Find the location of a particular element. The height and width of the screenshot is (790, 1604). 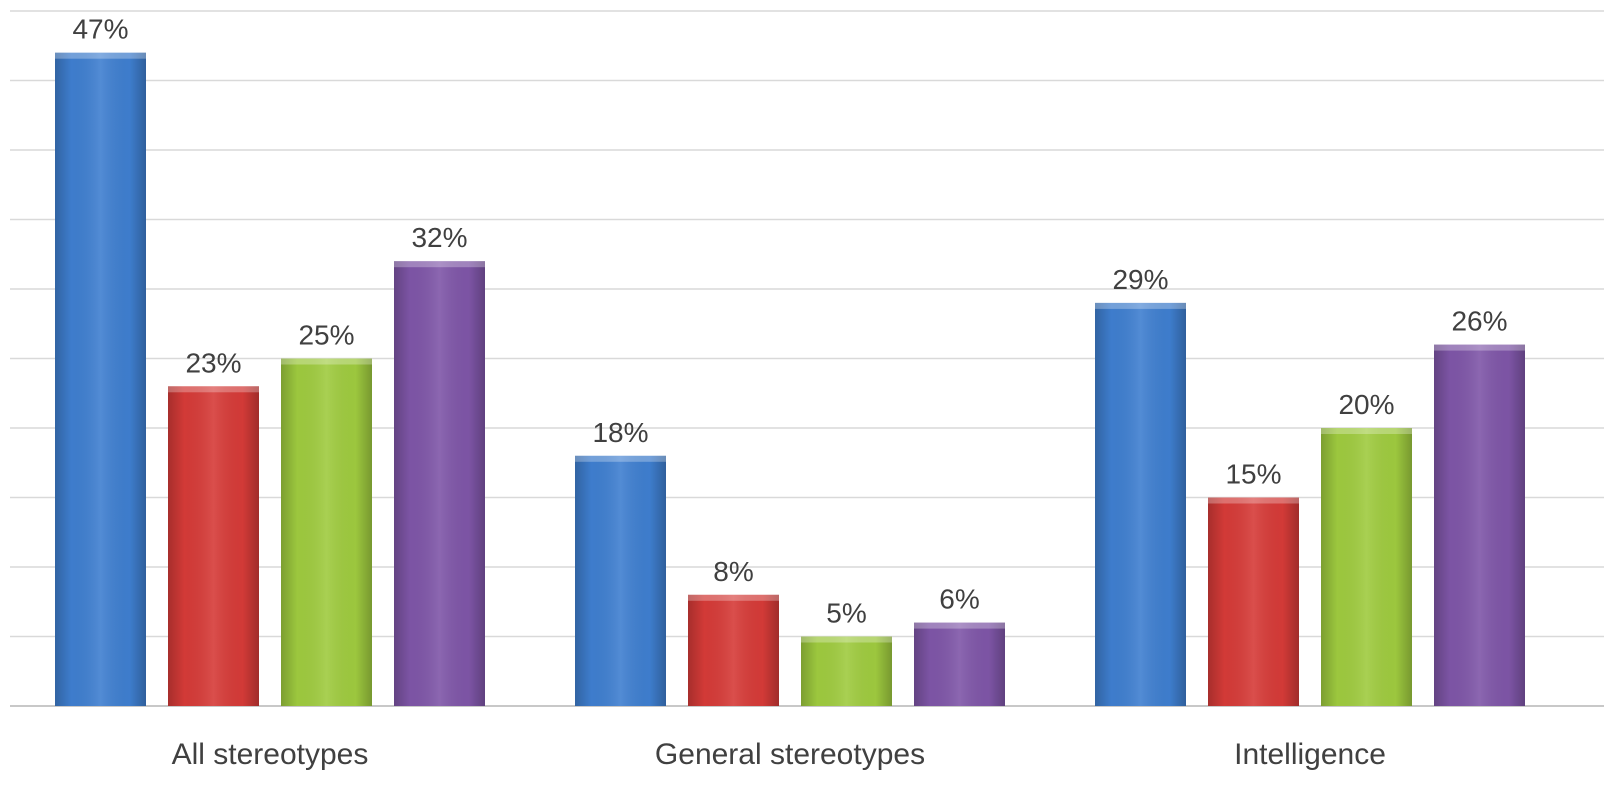

category-tick-label: Intelligence is located at coordinates (1310, 754).